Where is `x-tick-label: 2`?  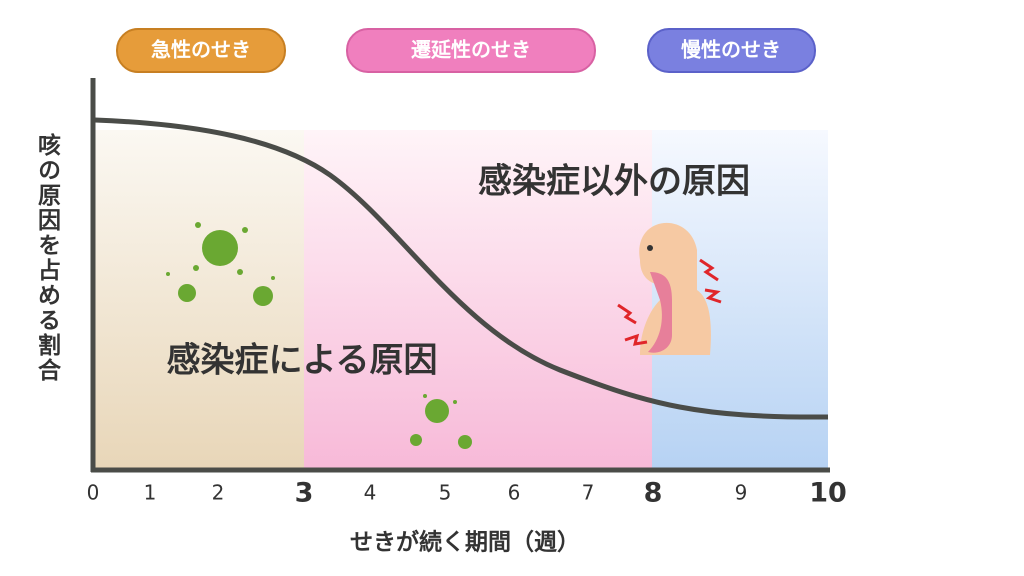 x-tick-label: 2 is located at coordinates (218, 493).